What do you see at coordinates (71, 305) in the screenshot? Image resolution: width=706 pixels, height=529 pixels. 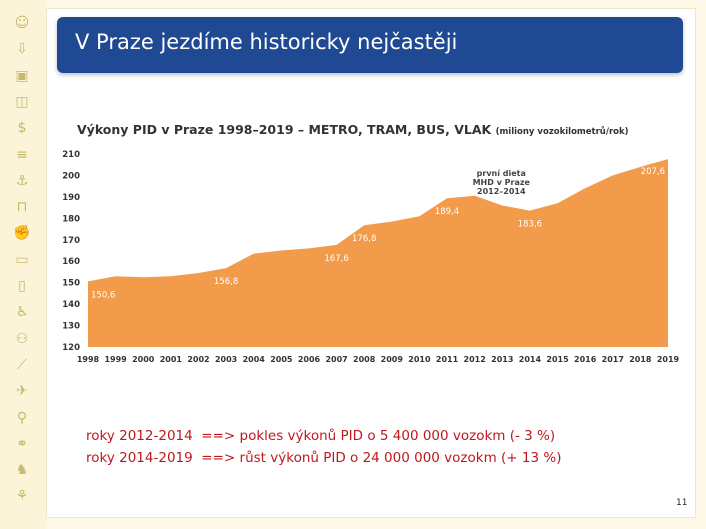 I see `y-tick-label: 140` at bounding box center [71, 305].